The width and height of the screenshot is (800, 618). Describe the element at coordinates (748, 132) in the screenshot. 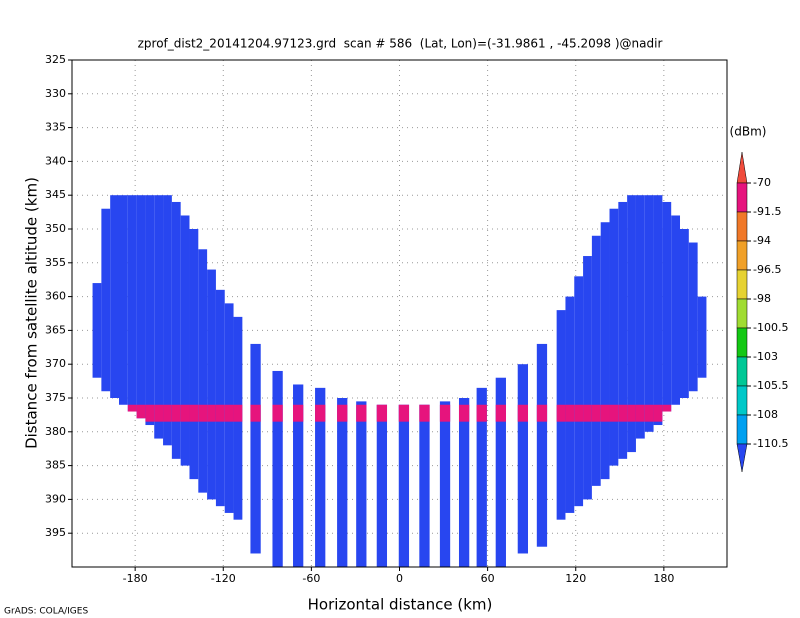

I see `colorbar-label: (dBm)` at that location.